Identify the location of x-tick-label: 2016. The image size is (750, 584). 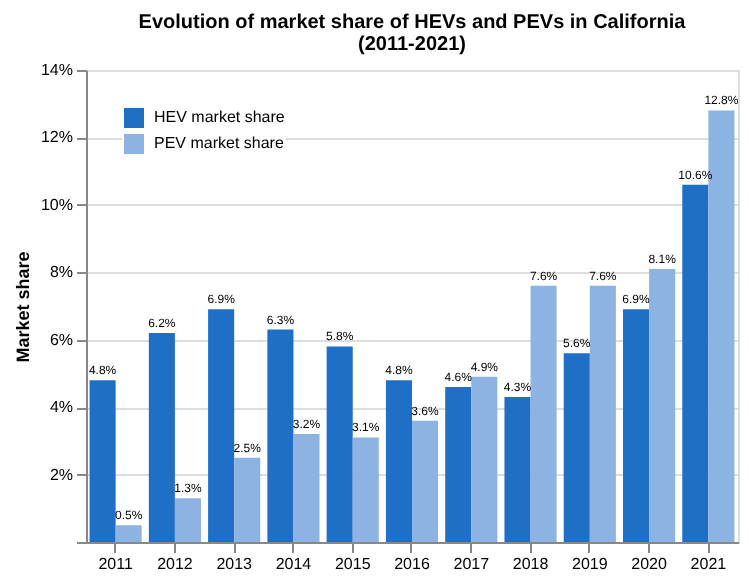
(412, 564).